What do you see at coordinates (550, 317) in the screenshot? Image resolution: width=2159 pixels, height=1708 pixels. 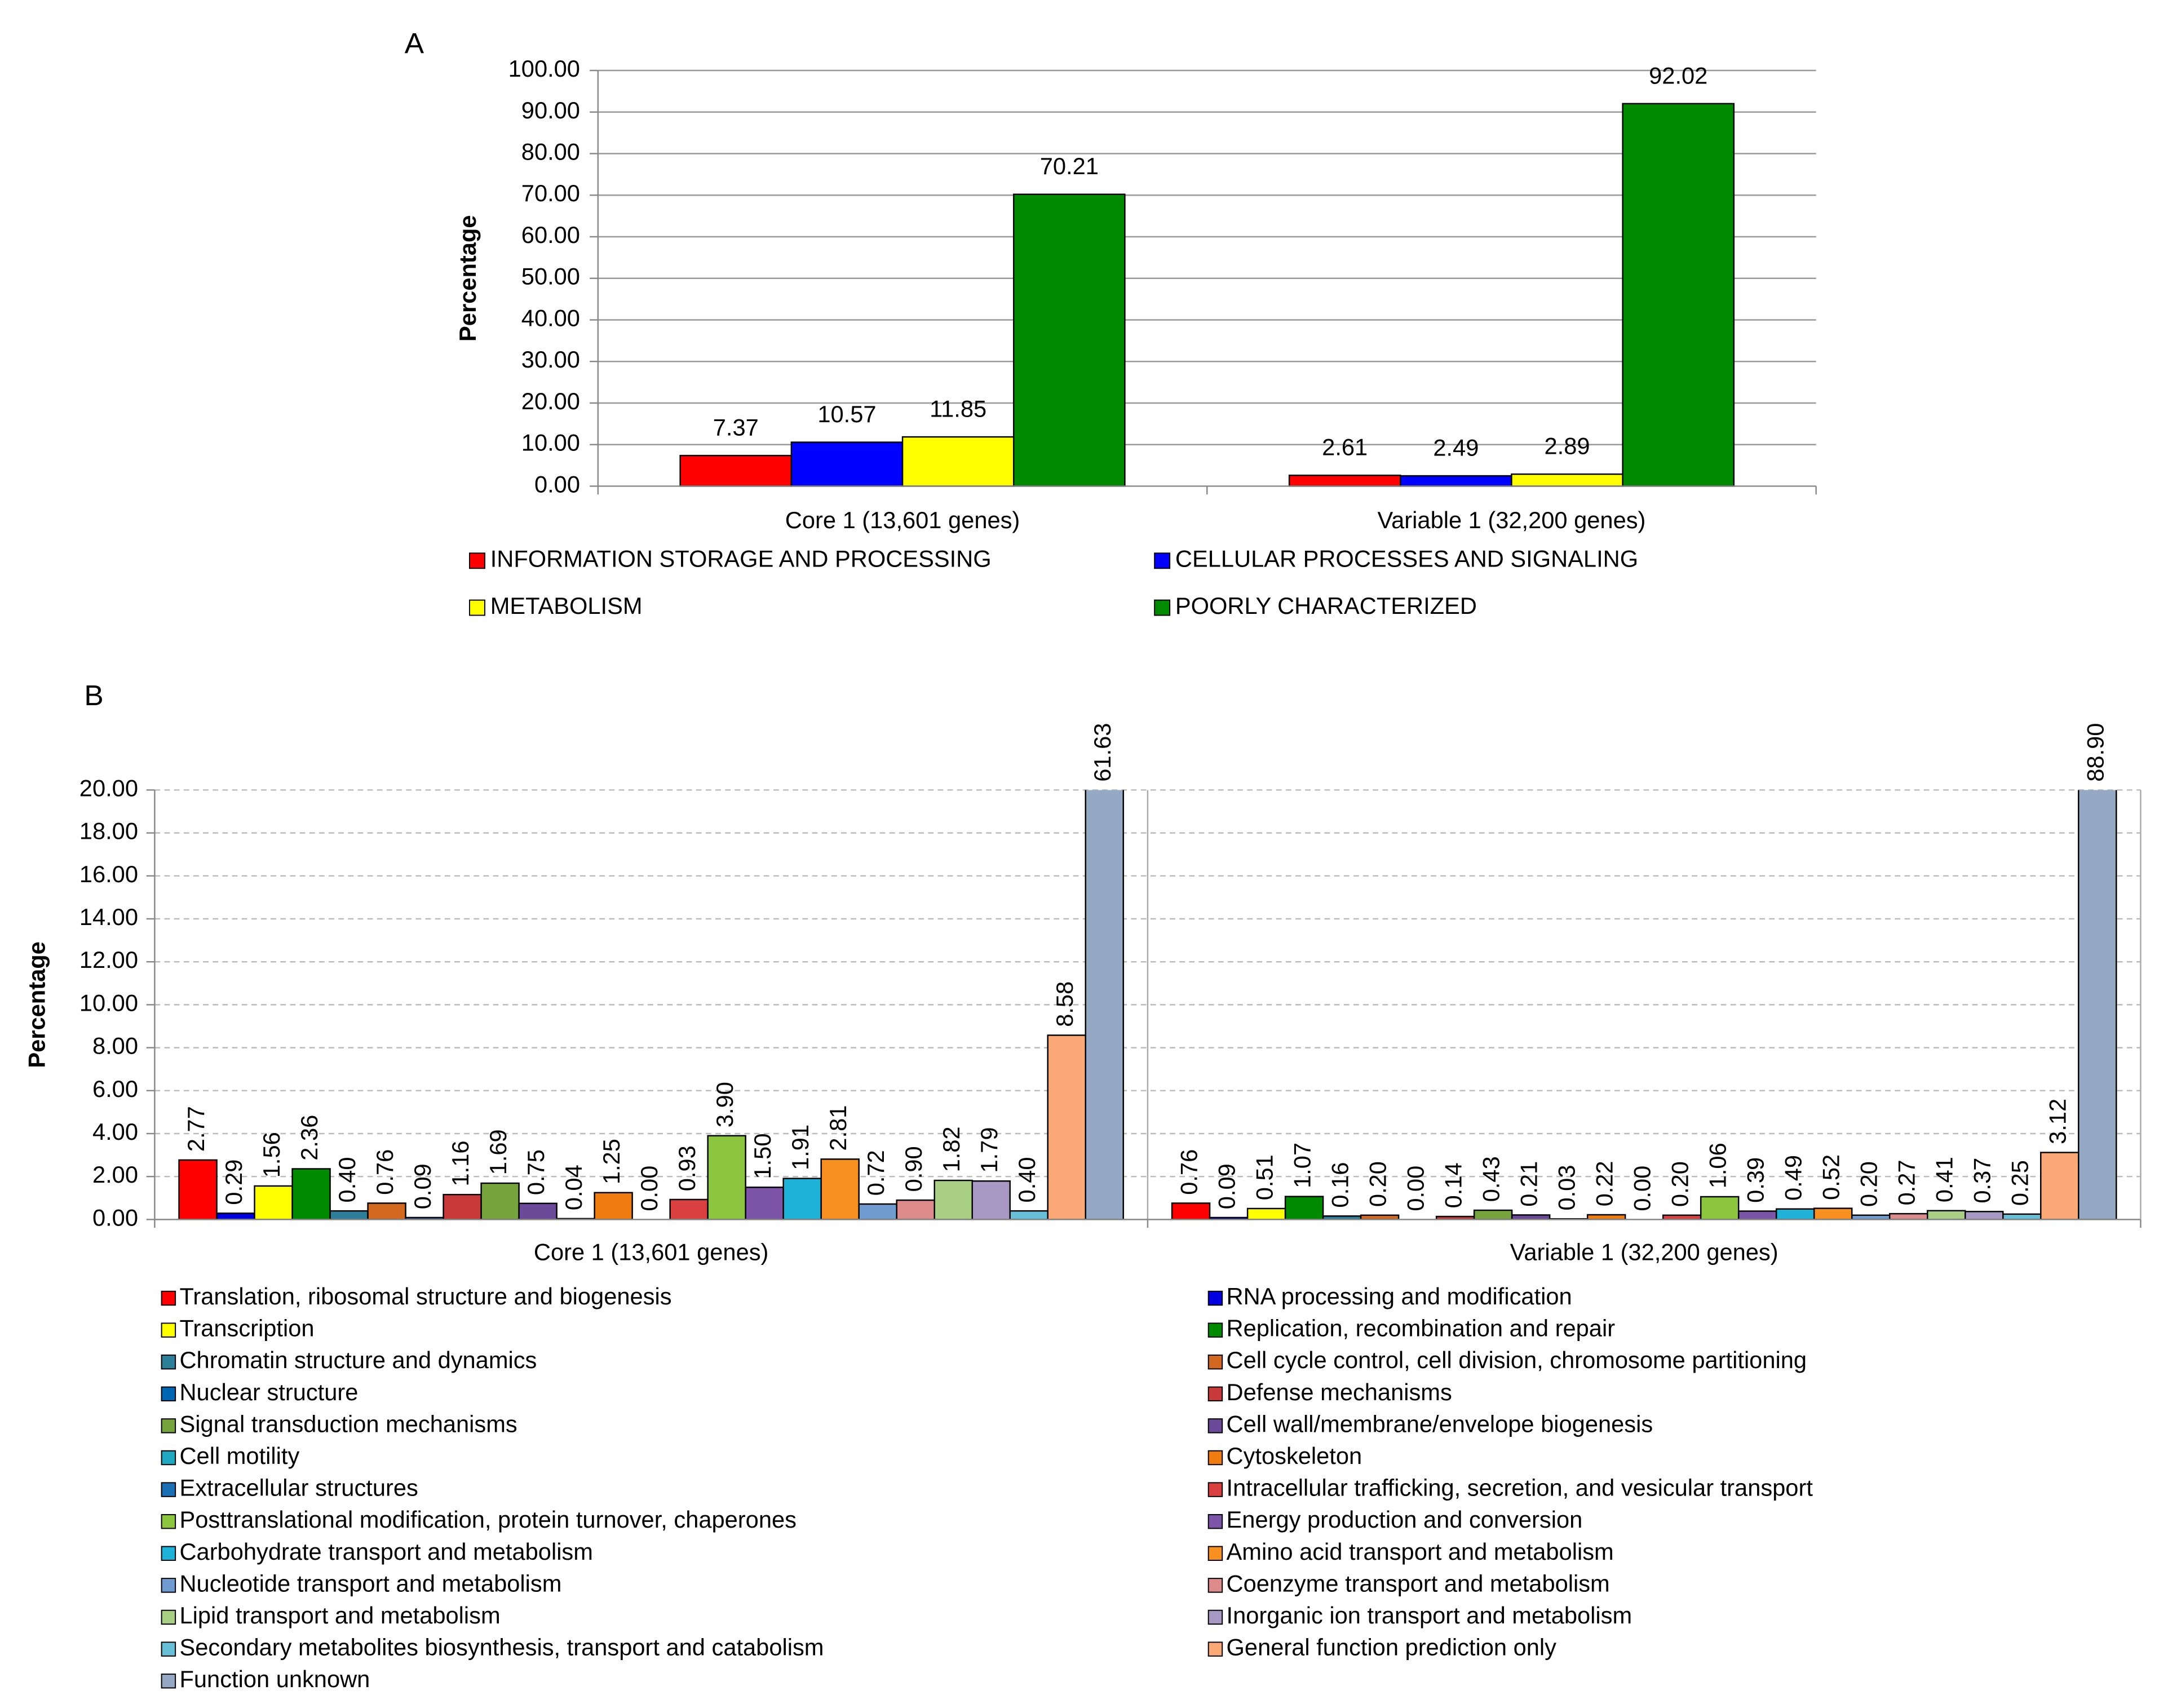 I see `y-tick-label: 40.00` at bounding box center [550, 317].